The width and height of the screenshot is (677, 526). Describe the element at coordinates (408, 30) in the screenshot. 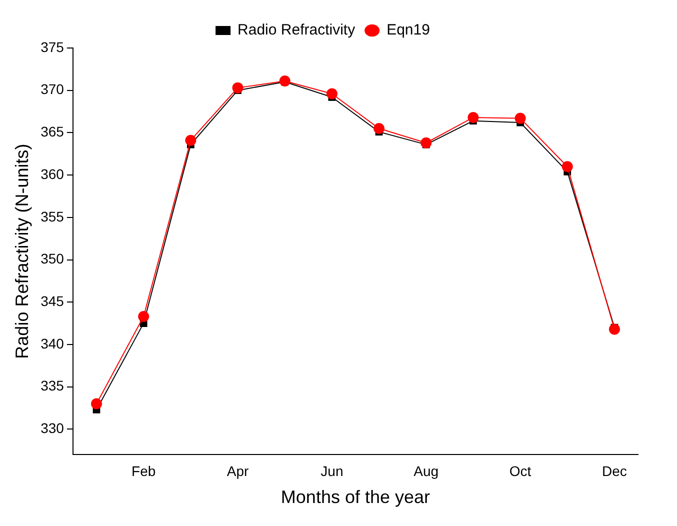

I see `legend-label: Eqn19` at that location.